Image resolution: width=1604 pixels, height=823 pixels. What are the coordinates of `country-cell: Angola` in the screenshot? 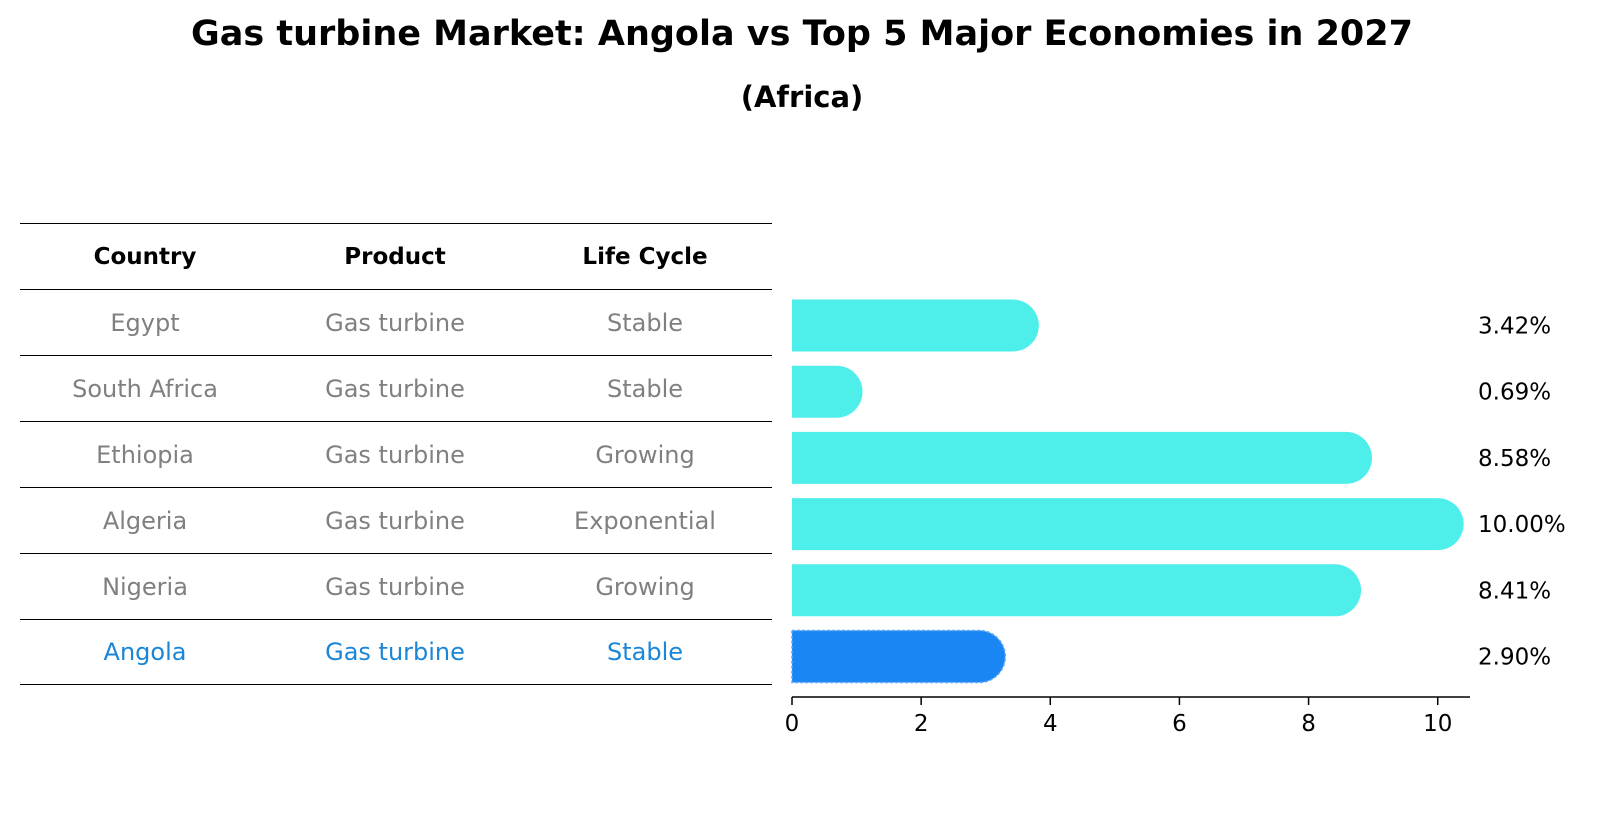 It's located at (145, 652).